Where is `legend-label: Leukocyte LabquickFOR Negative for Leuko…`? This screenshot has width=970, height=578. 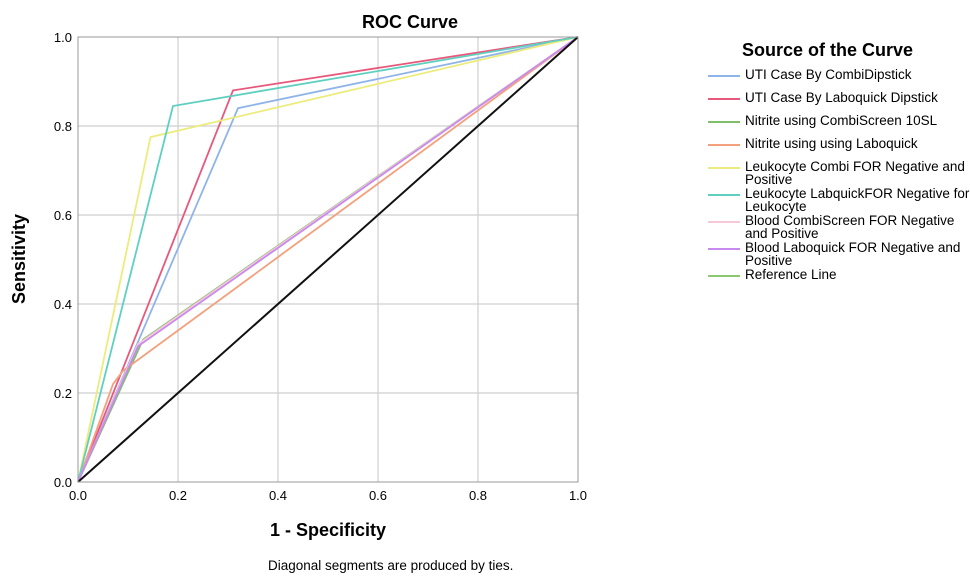 legend-label: Leukocyte LabquickFOR Negative for Leuko… is located at coordinates (857, 200).